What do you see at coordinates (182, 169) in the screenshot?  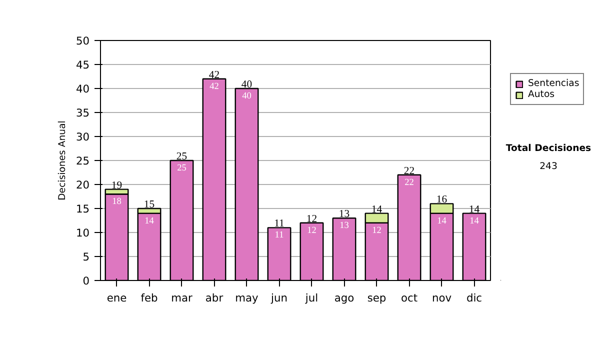 I see `data-label: 25` at bounding box center [182, 169].